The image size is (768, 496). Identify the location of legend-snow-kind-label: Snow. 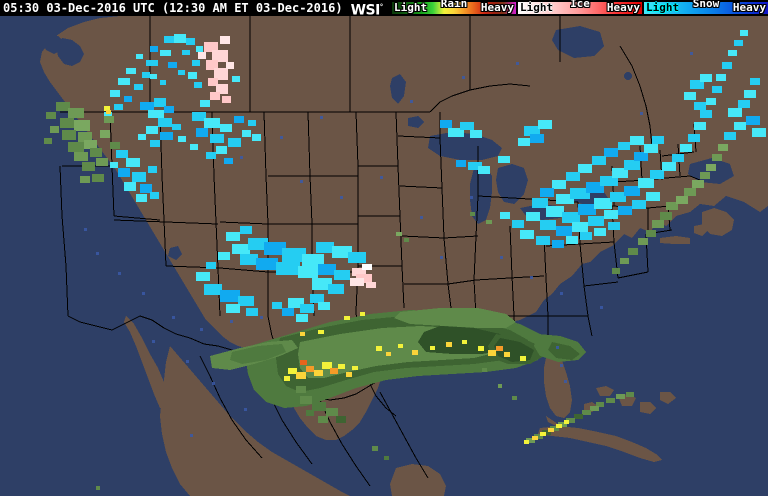
(706, 5).